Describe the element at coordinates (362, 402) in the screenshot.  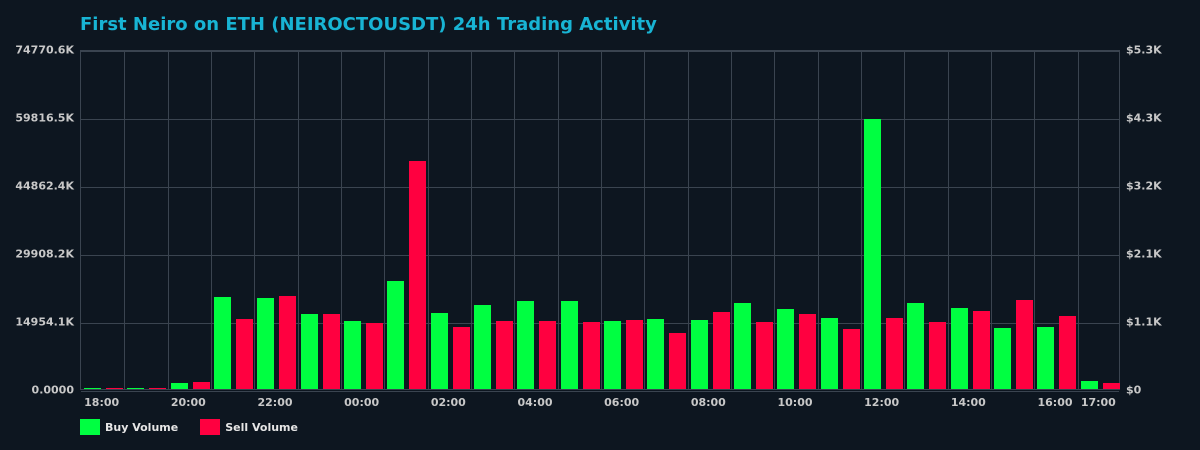
I see `x-tick-label: 00:00` at that location.